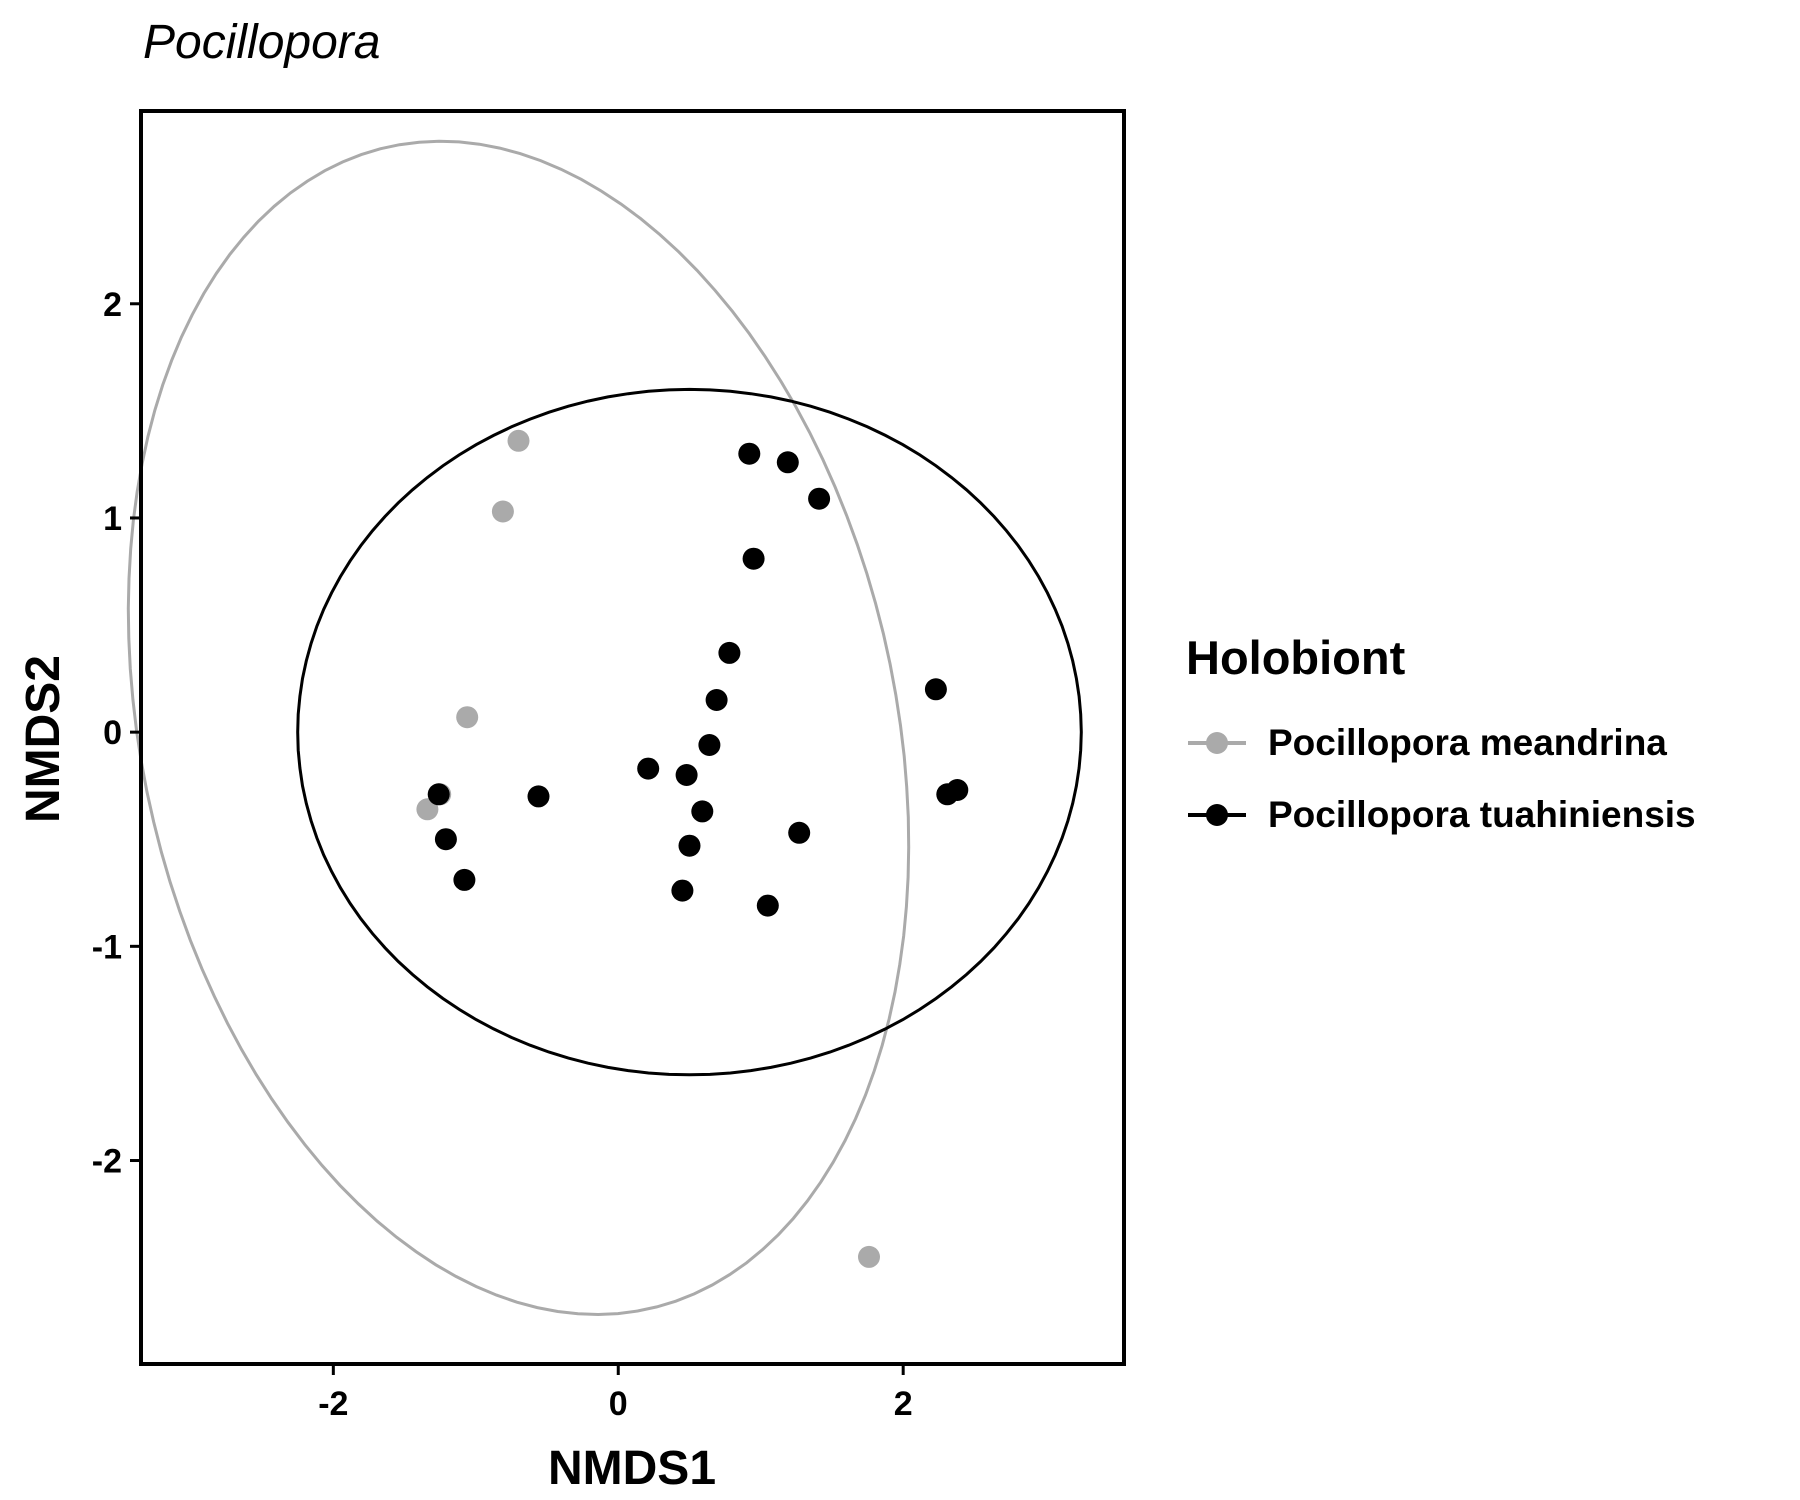 This screenshot has height=1500, width=1800. Describe the element at coordinates (112, 519) in the screenshot. I see `y-tick-label-3: 1` at that location.